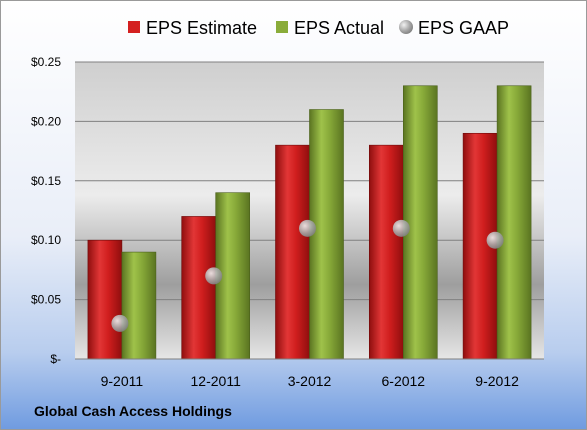 The height and width of the screenshot is (430, 587). I want to click on x-tick-label: 9-2011, so click(122, 381).